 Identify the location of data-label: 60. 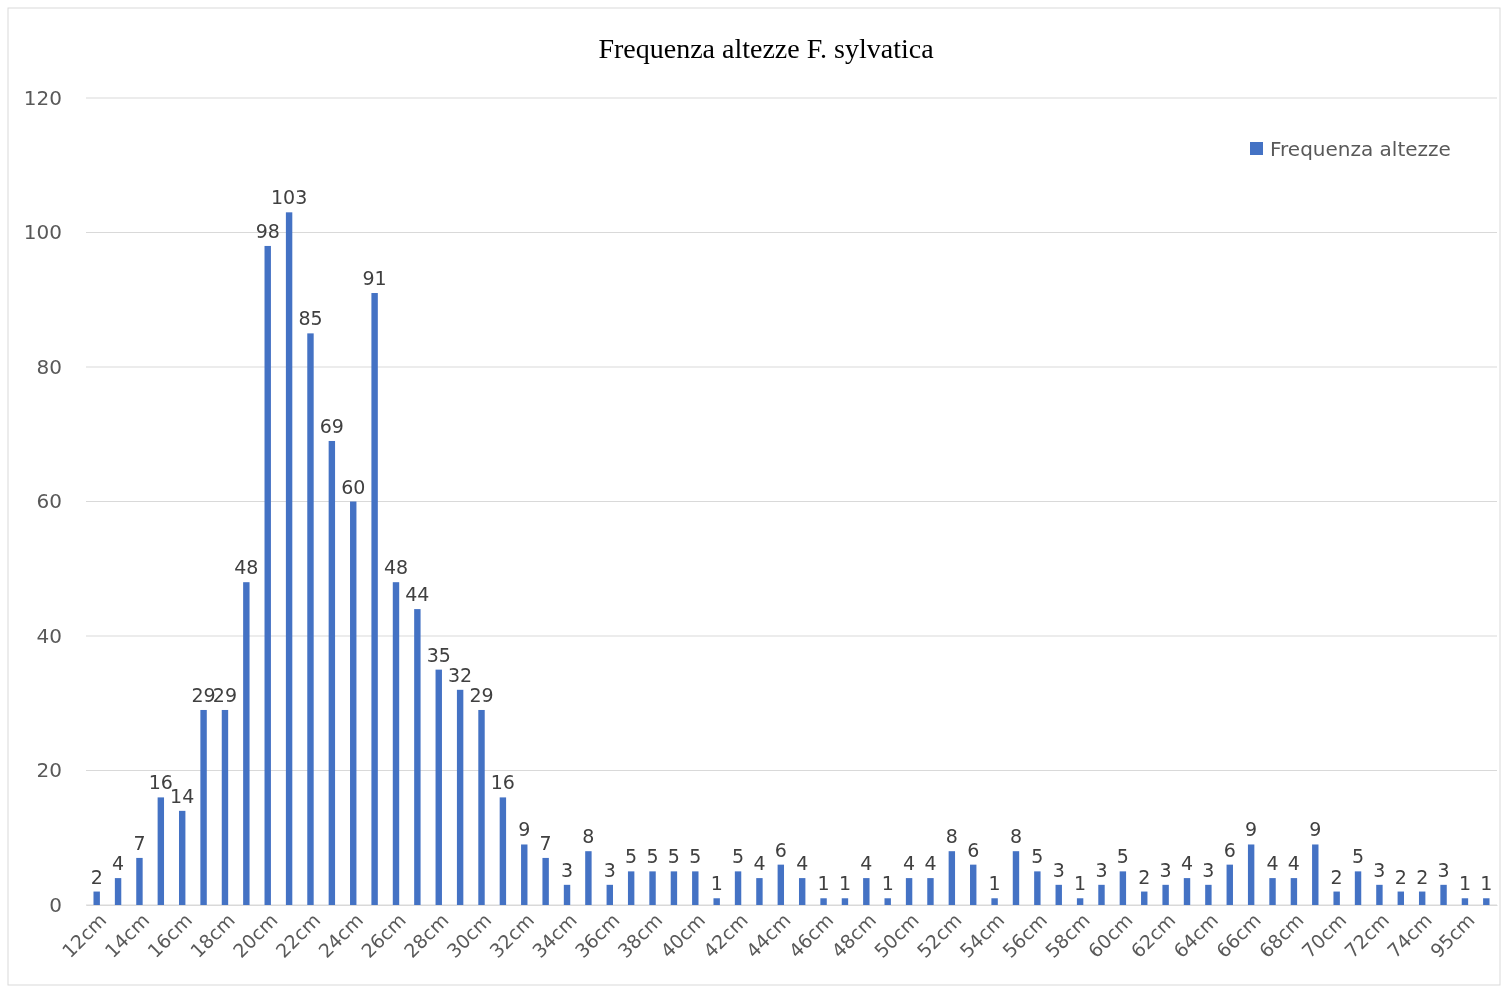
(353, 486).